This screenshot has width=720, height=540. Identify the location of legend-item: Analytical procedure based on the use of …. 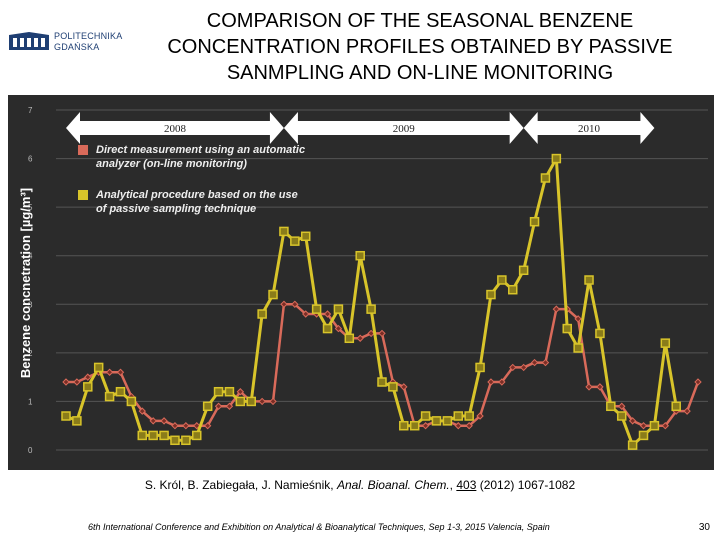
(188, 202).